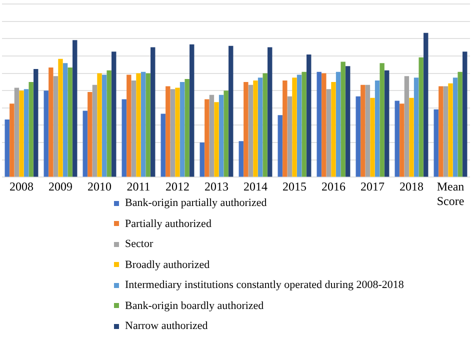  Describe the element at coordinates (167, 264) in the screenshot. I see `legend-label: Broadly authorized` at that location.